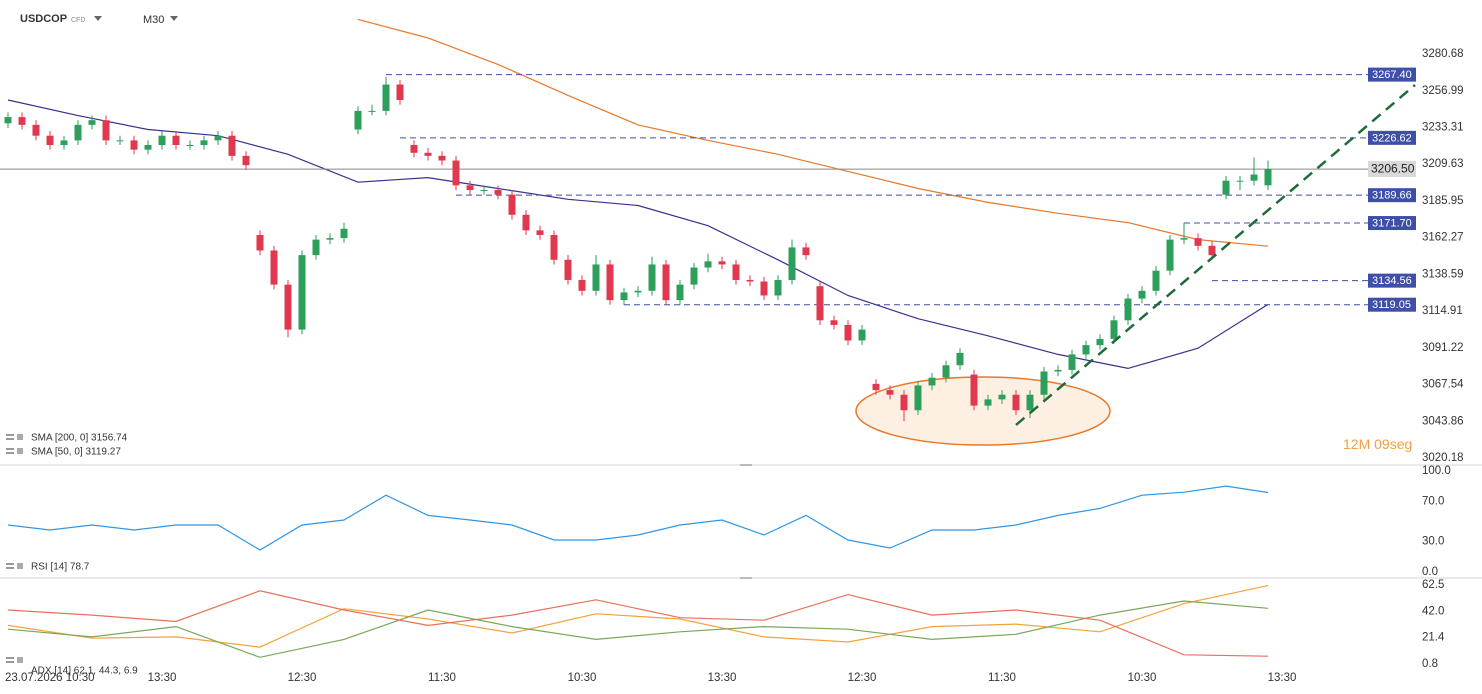  What do you see at coordinates (1433, 638) in the screenshot?
I see `y-tick-label: 21.4` at bounding box center [1433, 638].